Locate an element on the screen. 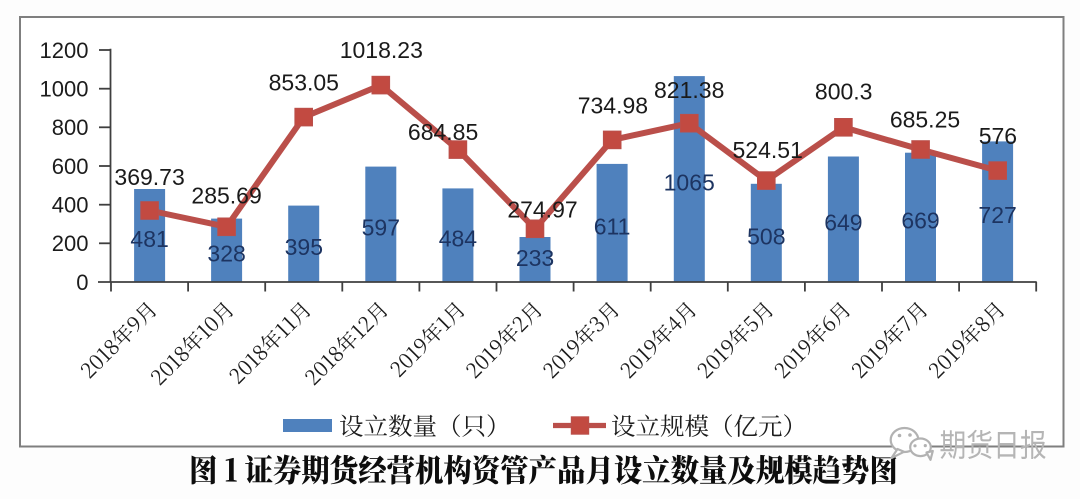 The height and width of the screenshot is (499, 1080). svg-text: 400 is located at coordinates (70, 205).